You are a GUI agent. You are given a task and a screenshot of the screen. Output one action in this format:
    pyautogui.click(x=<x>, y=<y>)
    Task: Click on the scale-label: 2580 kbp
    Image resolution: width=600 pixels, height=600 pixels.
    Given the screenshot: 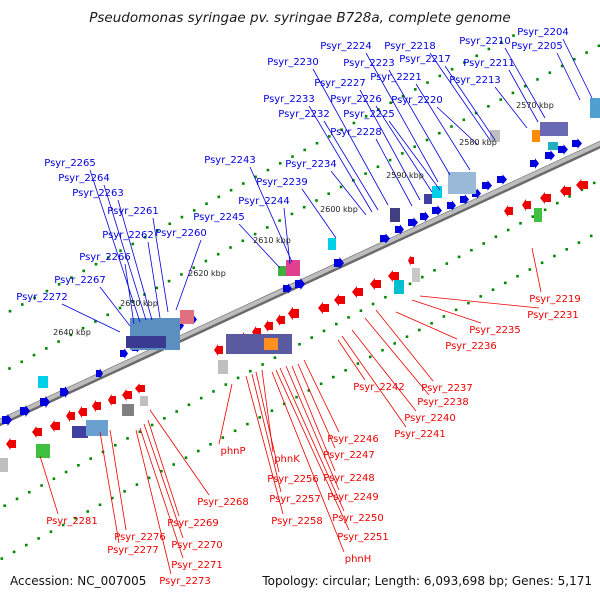 What is the action you would take?
    pyautogui.click(x=478, y=142)
    